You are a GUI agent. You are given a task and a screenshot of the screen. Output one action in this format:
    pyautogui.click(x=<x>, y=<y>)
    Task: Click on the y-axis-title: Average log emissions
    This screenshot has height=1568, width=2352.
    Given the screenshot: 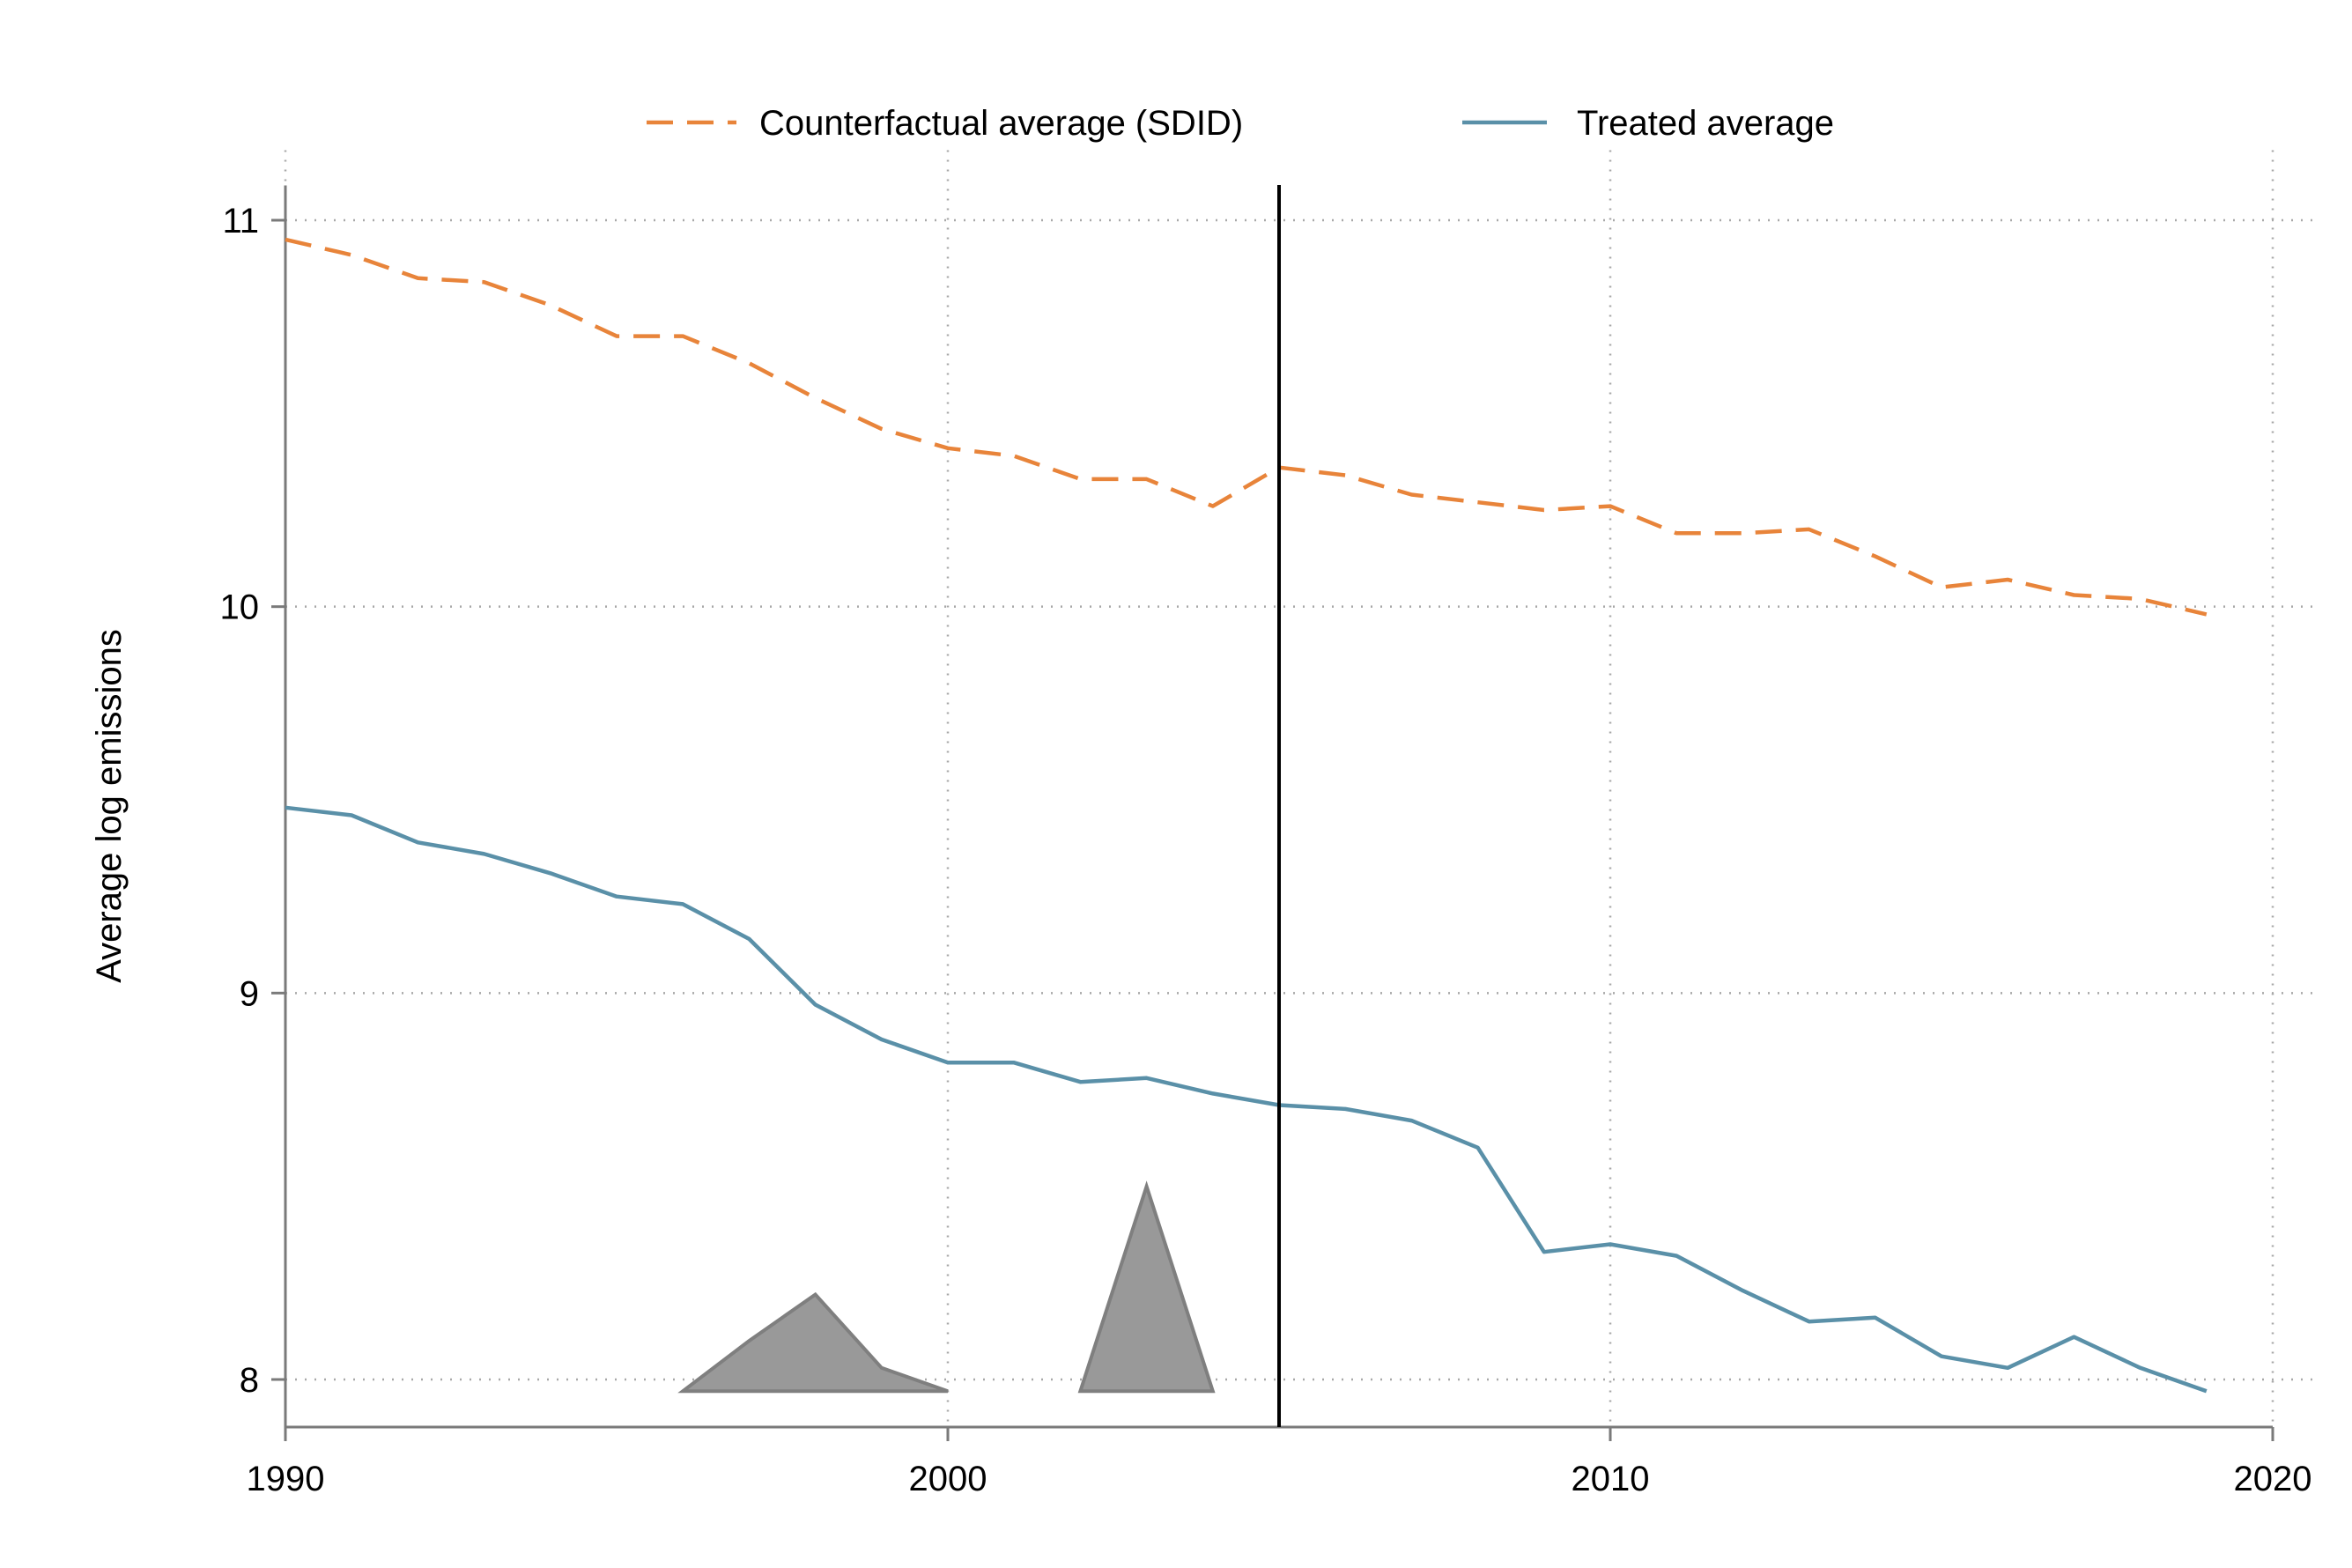 What is the action you would take?
    pyautogui.click(x=109, y=806)
    